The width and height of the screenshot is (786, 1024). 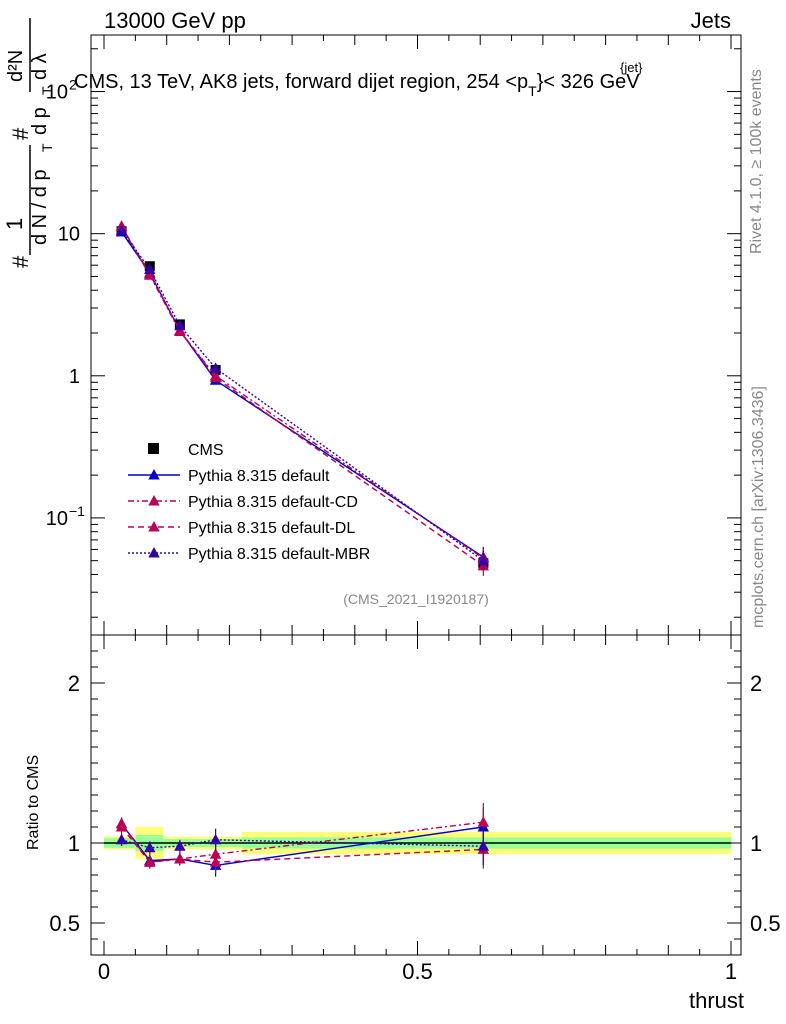 What do you see at coordinates (40, 207) in the screenshot?
I see `svg-text: d N / d p` at bounding box center [40, 207].